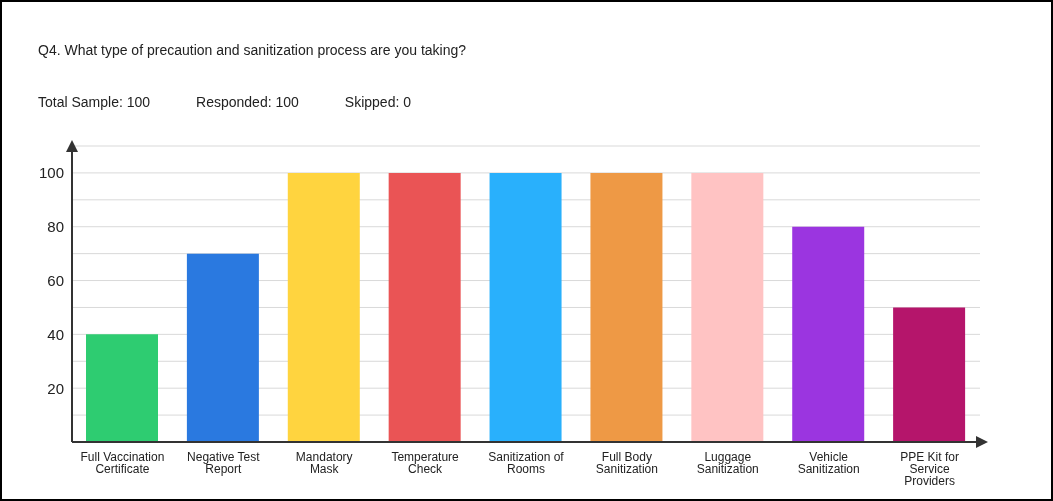 This screenshot has width=1053, height=501. What do you see at coordinates (55, 388) in the screenshot?
I see `y-tick-label: 20` at bounding box center [55, 388].